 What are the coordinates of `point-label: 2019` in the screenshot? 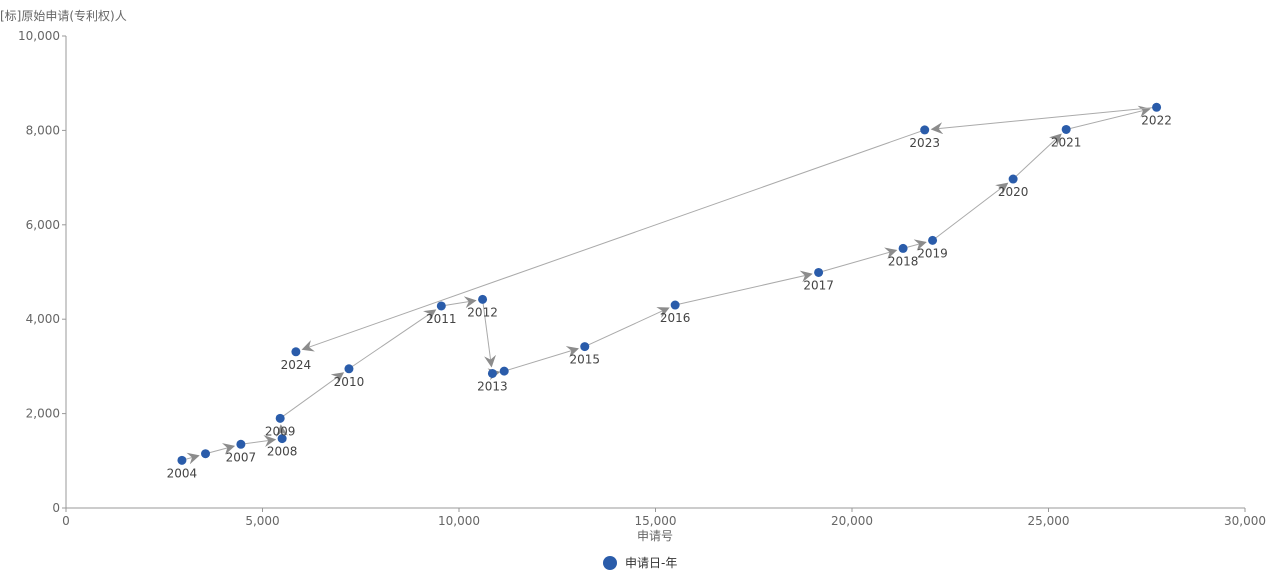 It's located at (932, 253).